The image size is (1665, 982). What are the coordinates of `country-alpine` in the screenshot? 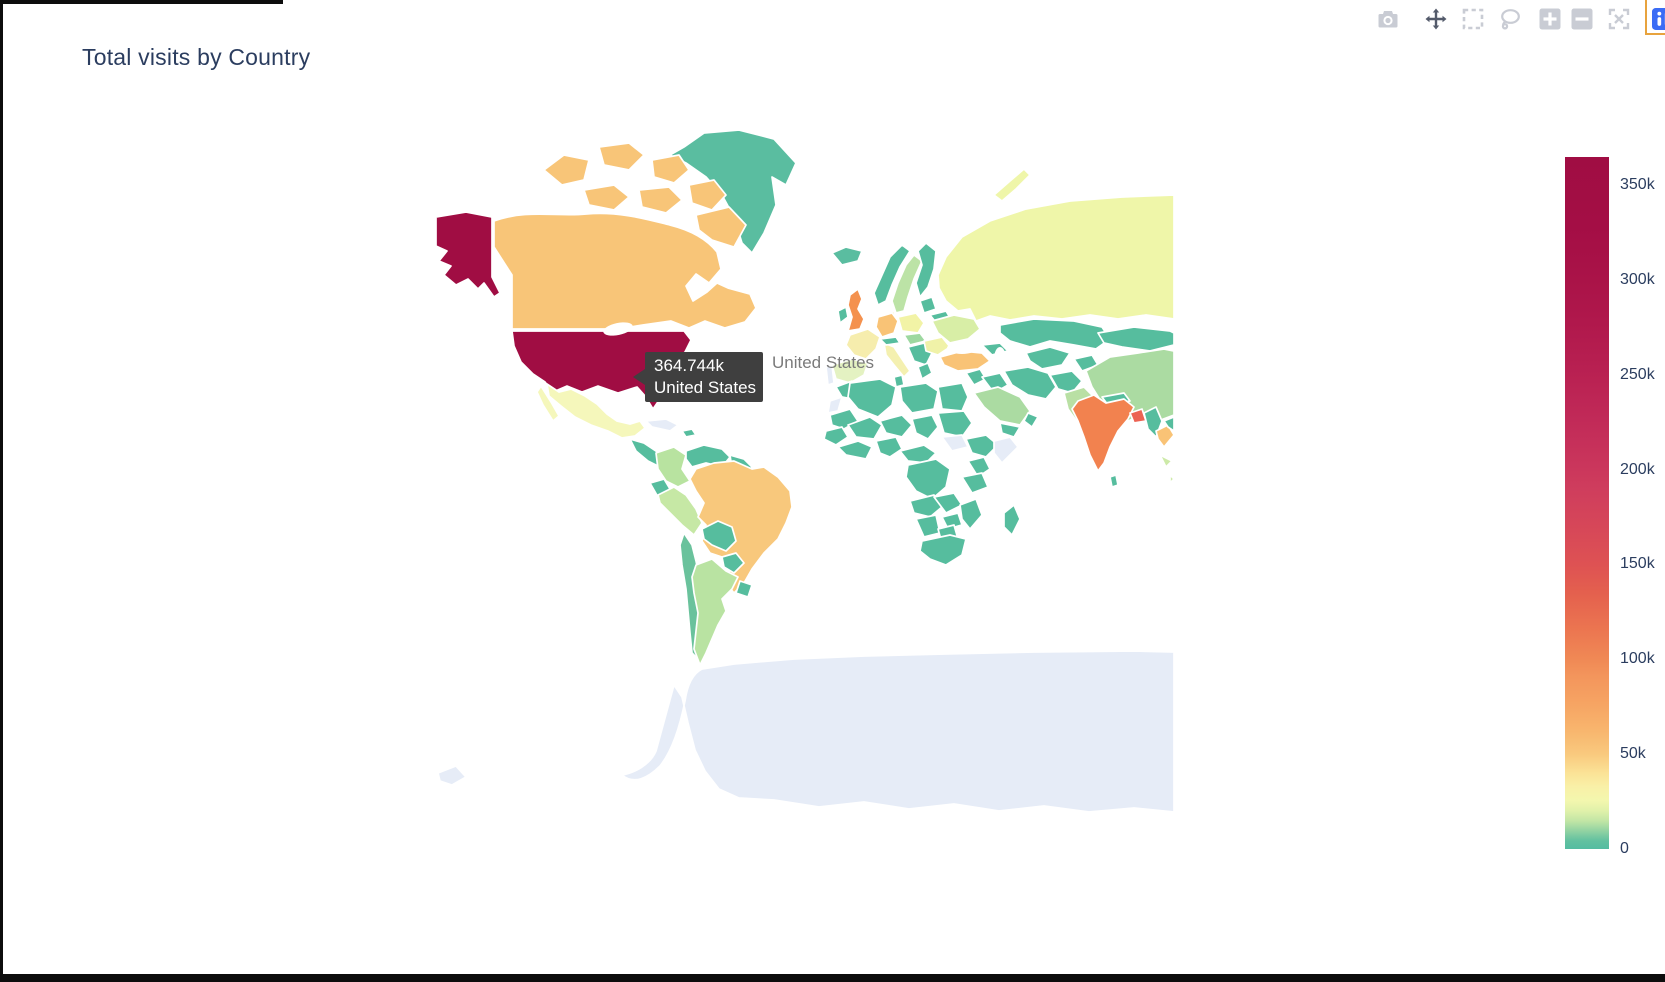 It's located at (890, 341).